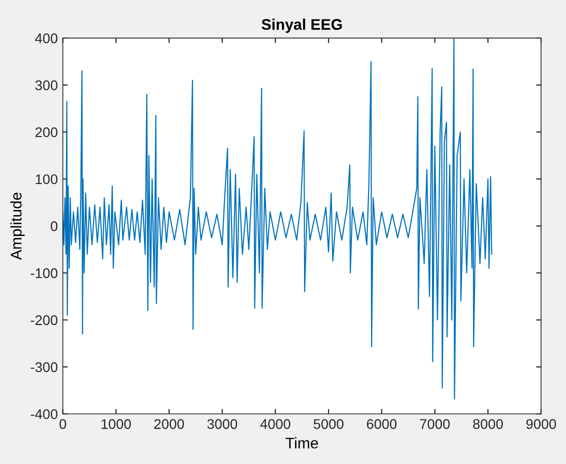 Image resolution: width=566 pixels, height=464 pixels. I want to click on y-tick-label: -400, so click(44, 414).